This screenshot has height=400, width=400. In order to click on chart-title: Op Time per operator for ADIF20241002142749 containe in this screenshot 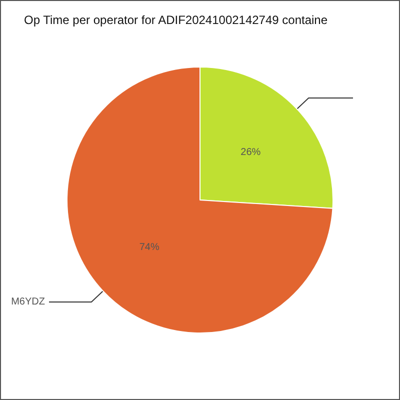, I will do `click(176, 20)`.